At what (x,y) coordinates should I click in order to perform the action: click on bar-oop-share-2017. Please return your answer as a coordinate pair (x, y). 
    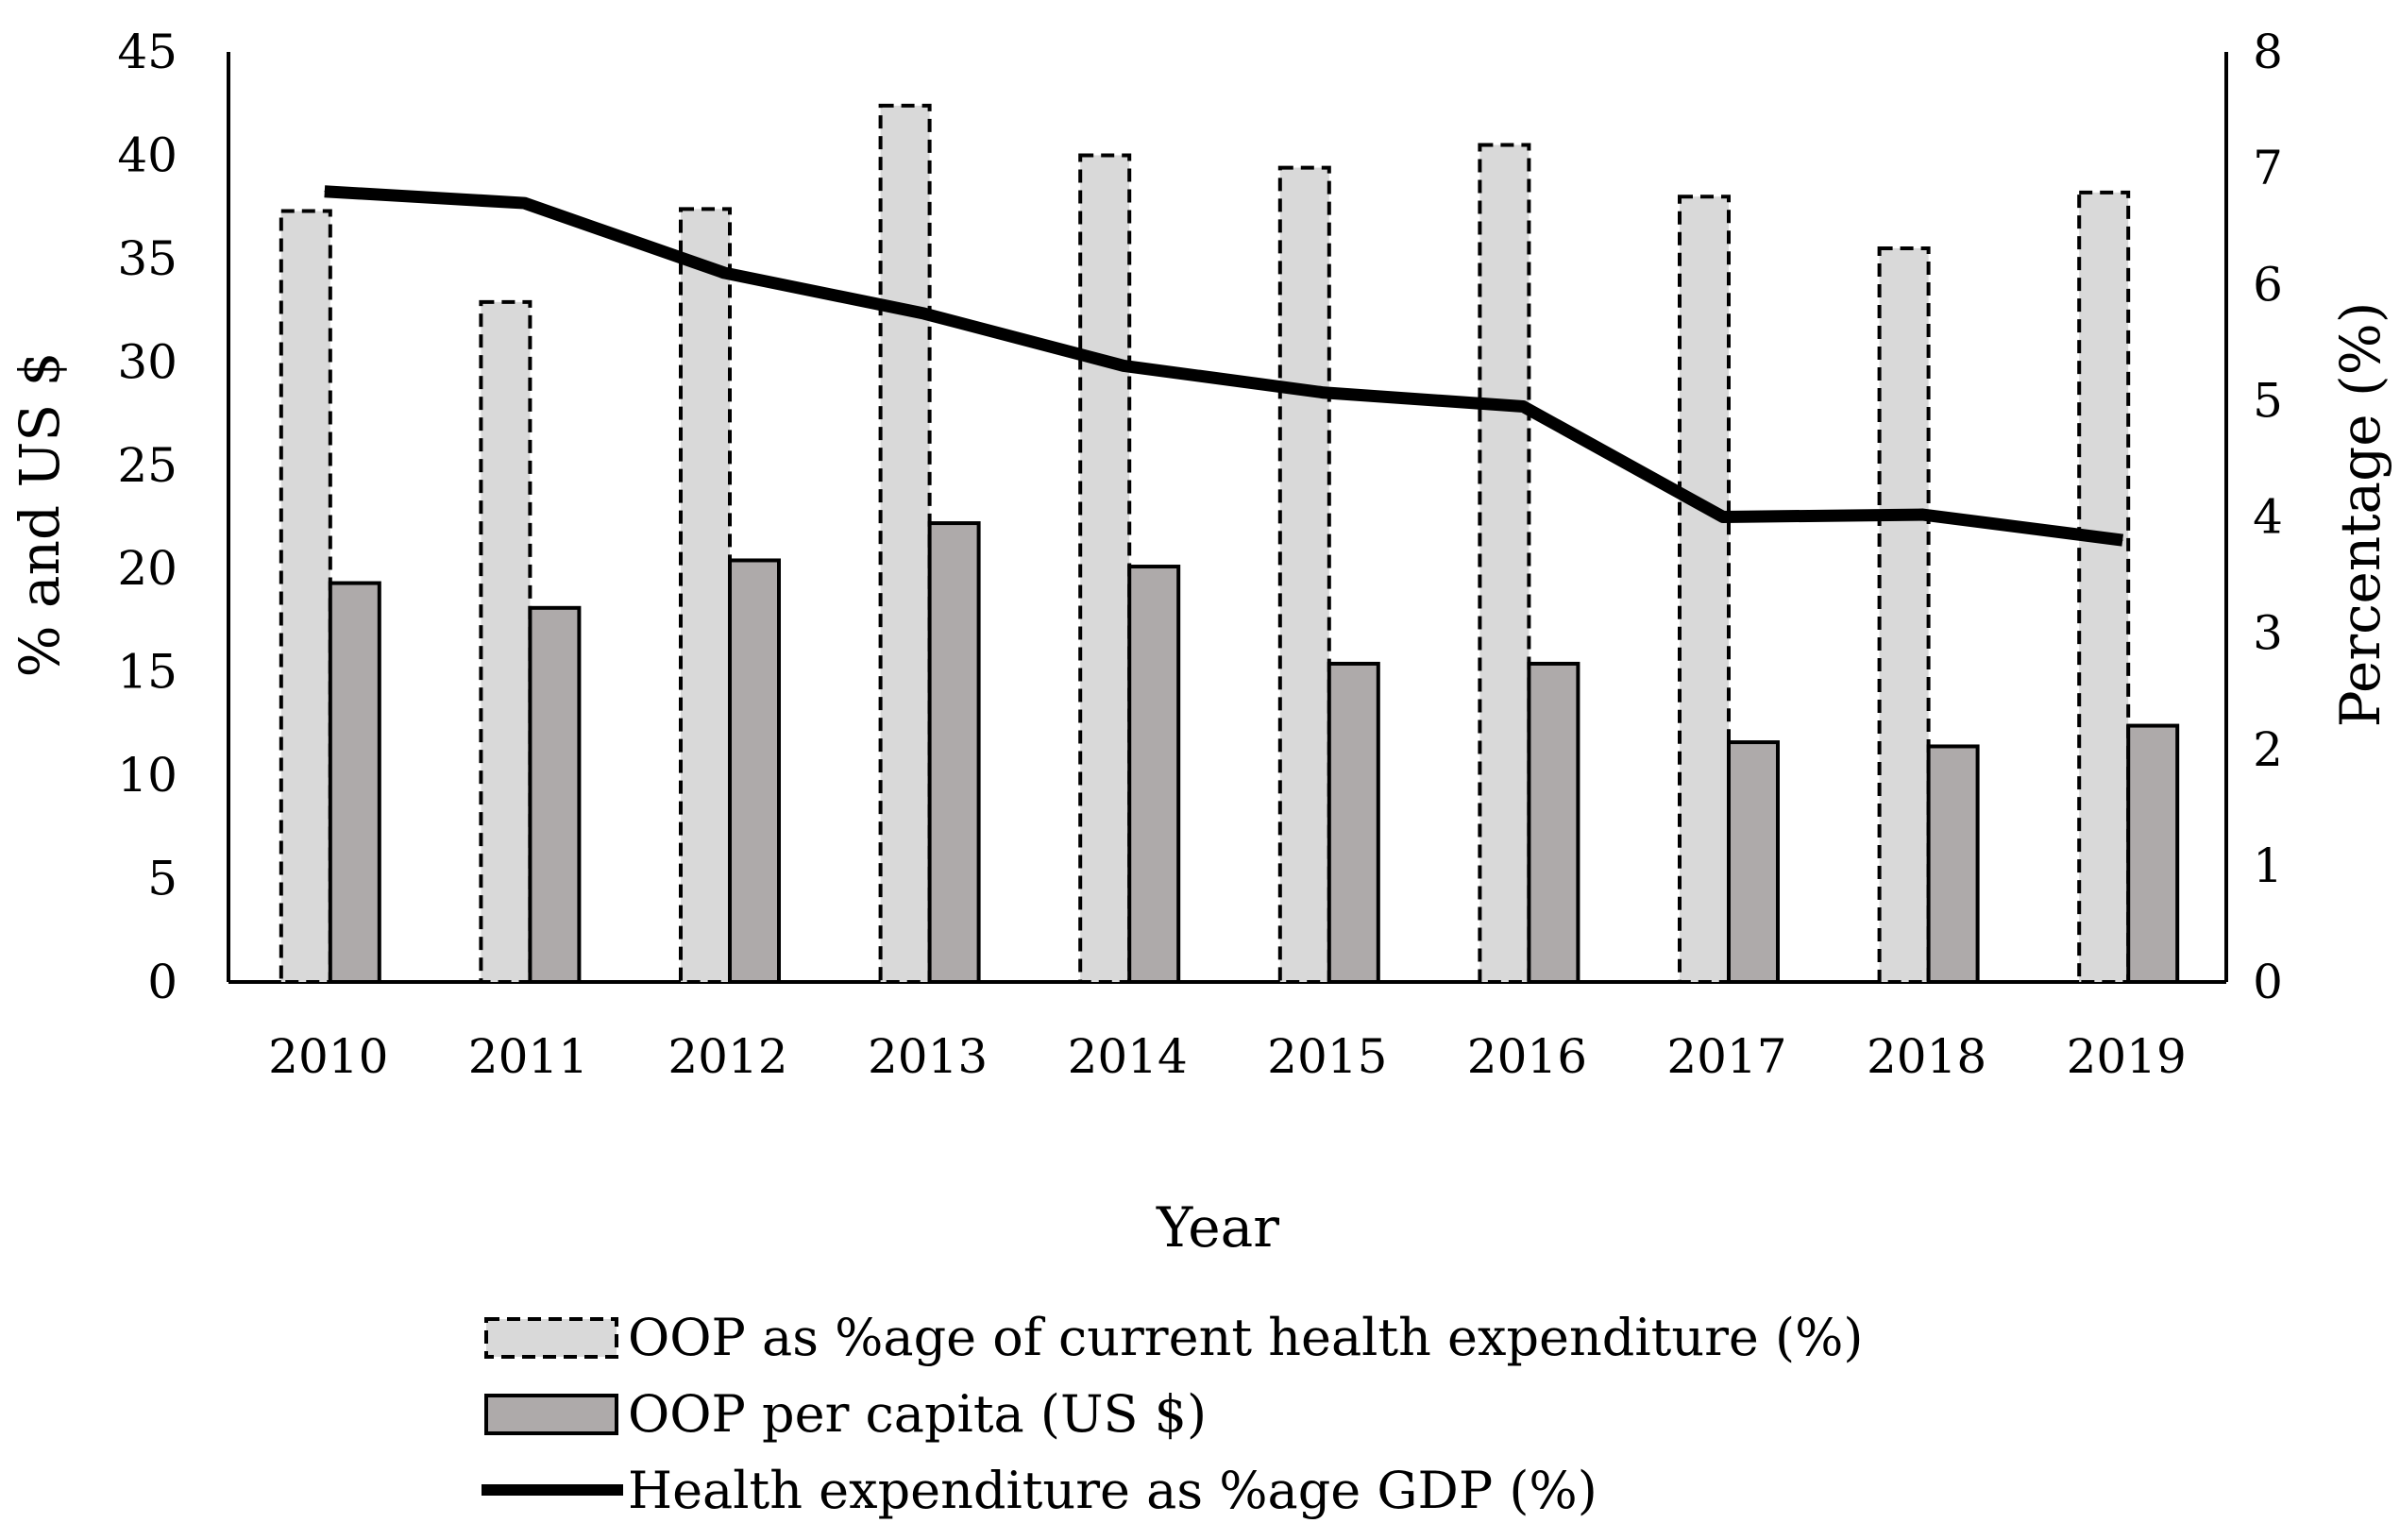
    Looking at the image, I should click on (1704, 589).